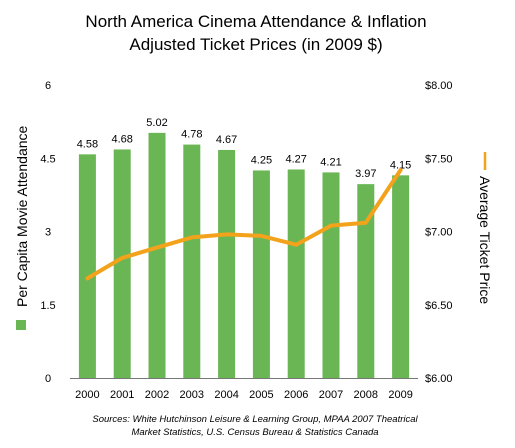 The width and height of the screenshot is (515, 448). I want to click on x-tick-label: 2005, so click(261, 395).